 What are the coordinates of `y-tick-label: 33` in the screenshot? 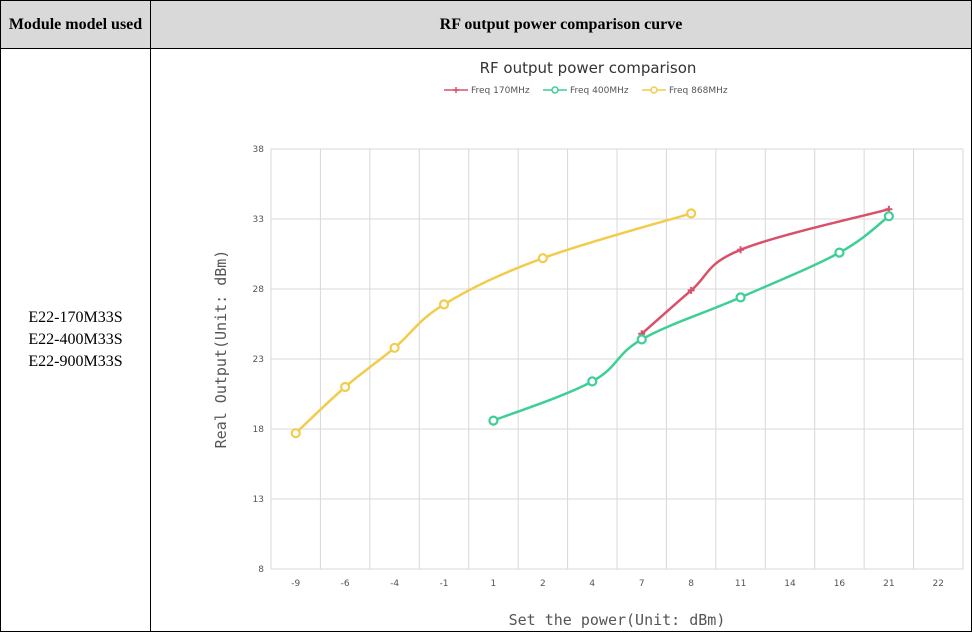 It's located at (258, 220).